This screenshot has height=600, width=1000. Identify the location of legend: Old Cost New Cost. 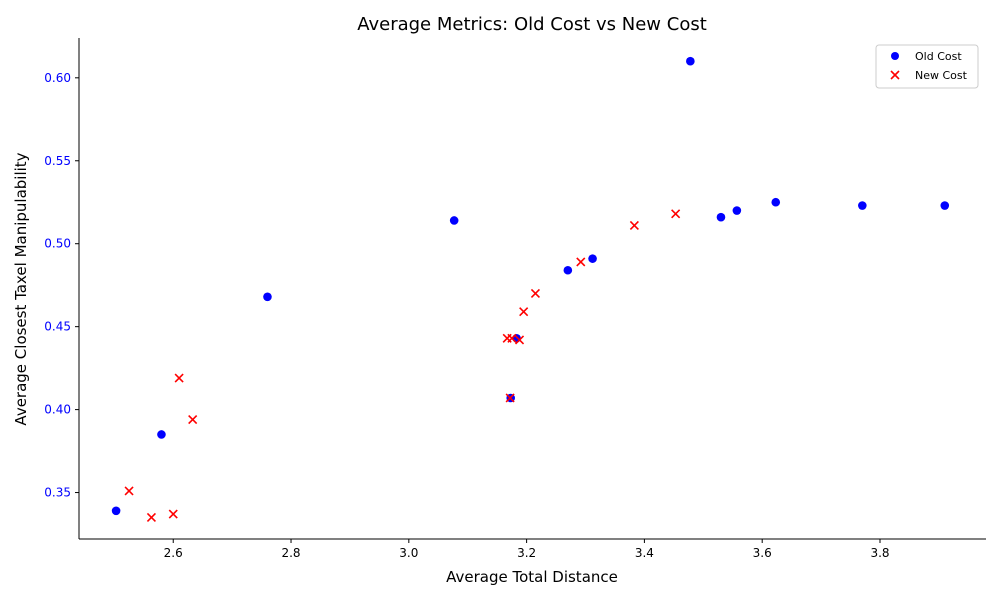
(927, 66).